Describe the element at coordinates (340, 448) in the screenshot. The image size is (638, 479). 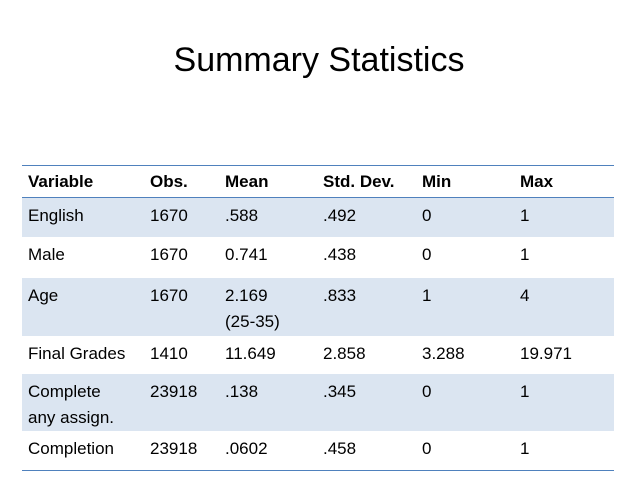
I see `cell-std-dev: .458` at that location.